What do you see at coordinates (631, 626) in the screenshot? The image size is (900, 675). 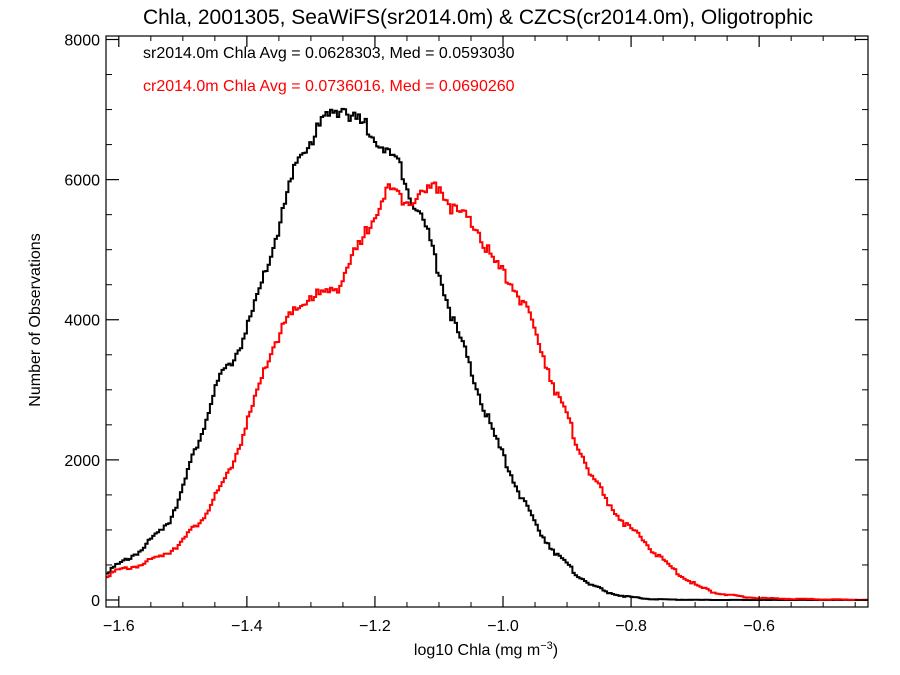 I see `x-tick-label: −0.8` at bounding box center [631, 626].